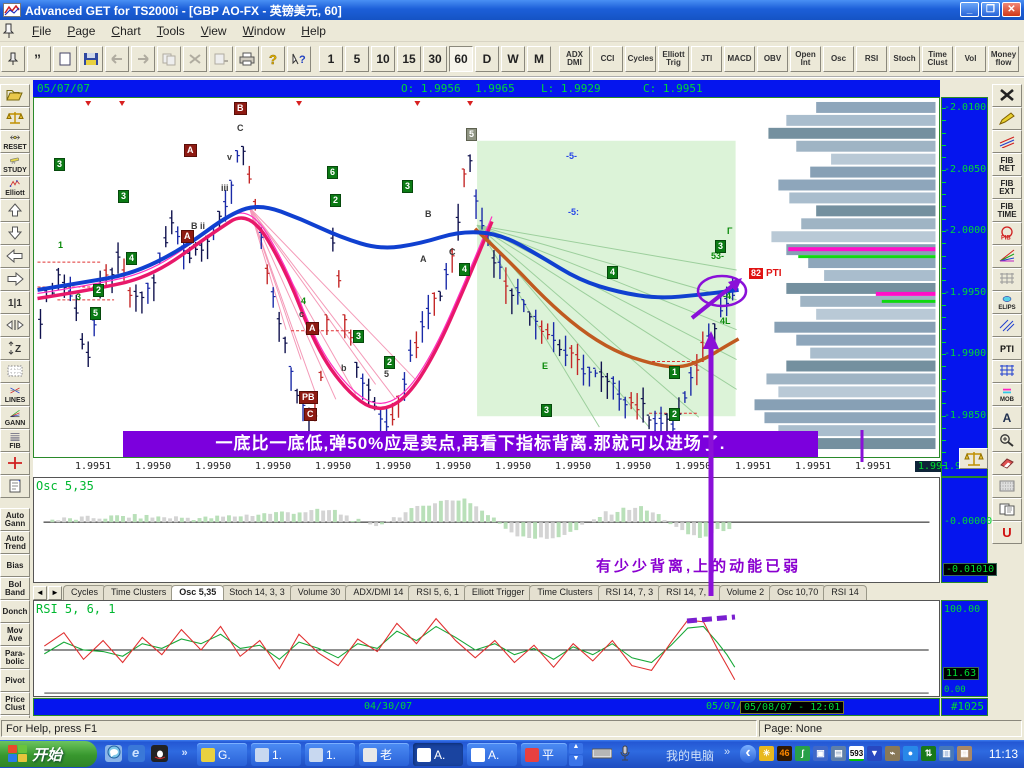 The height and width of the screenshot is (768, 1024). What do you see at coordinates (247, 59) in the screenshot?
I see `print-button` at bounding box center [247, 59].